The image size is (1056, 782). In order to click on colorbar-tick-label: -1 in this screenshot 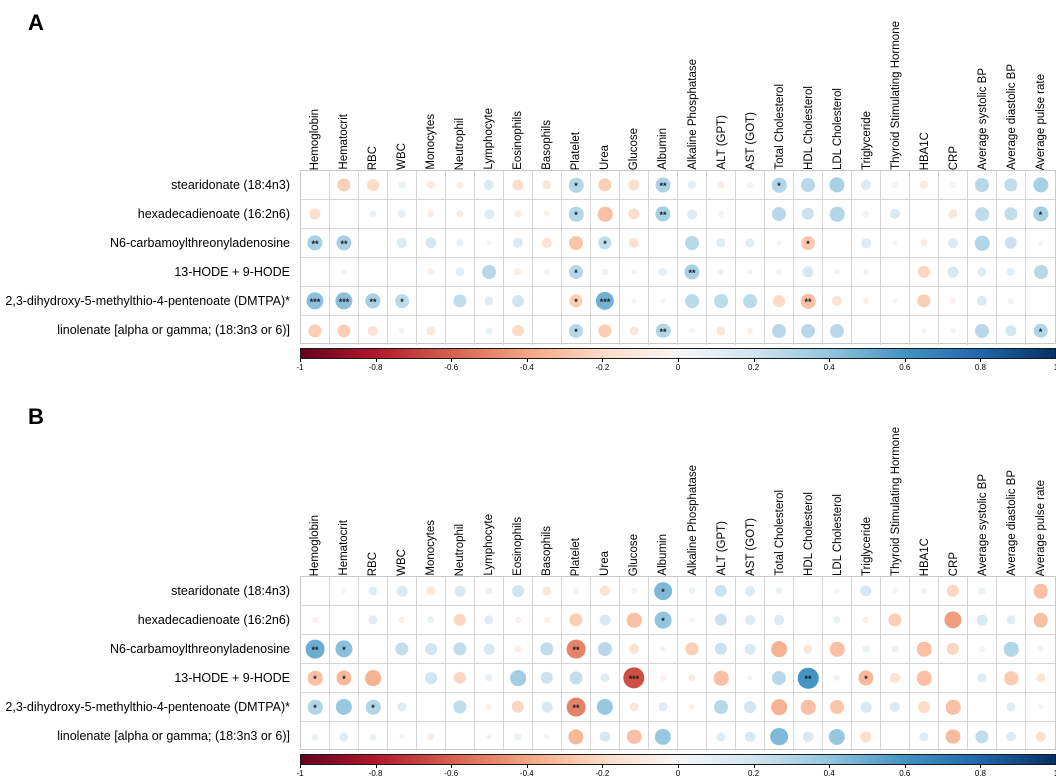, I will do `click(300, 367)`.